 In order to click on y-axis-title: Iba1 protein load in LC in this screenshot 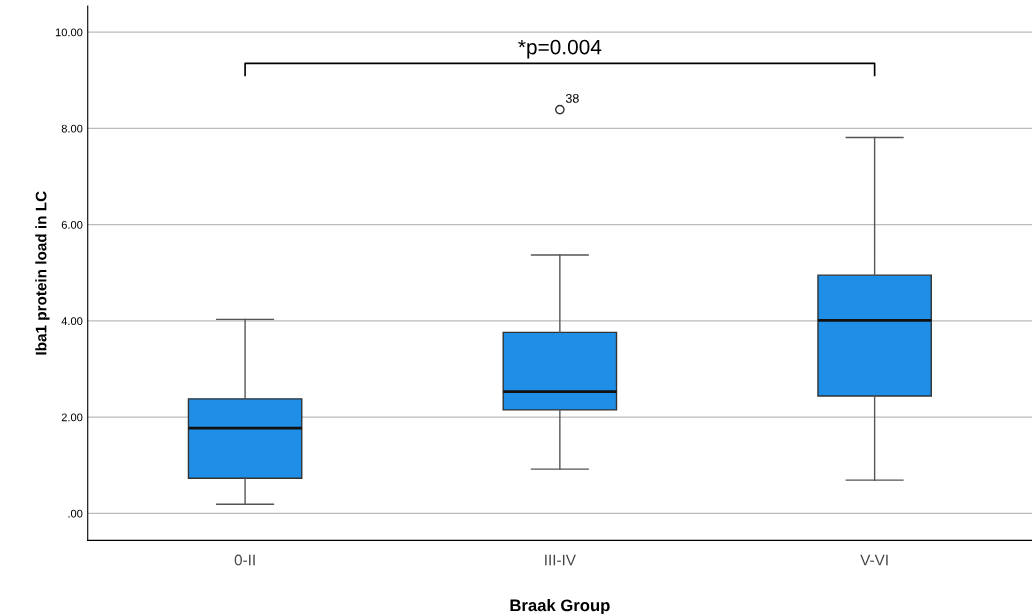, I will do `click(42, 273)`.